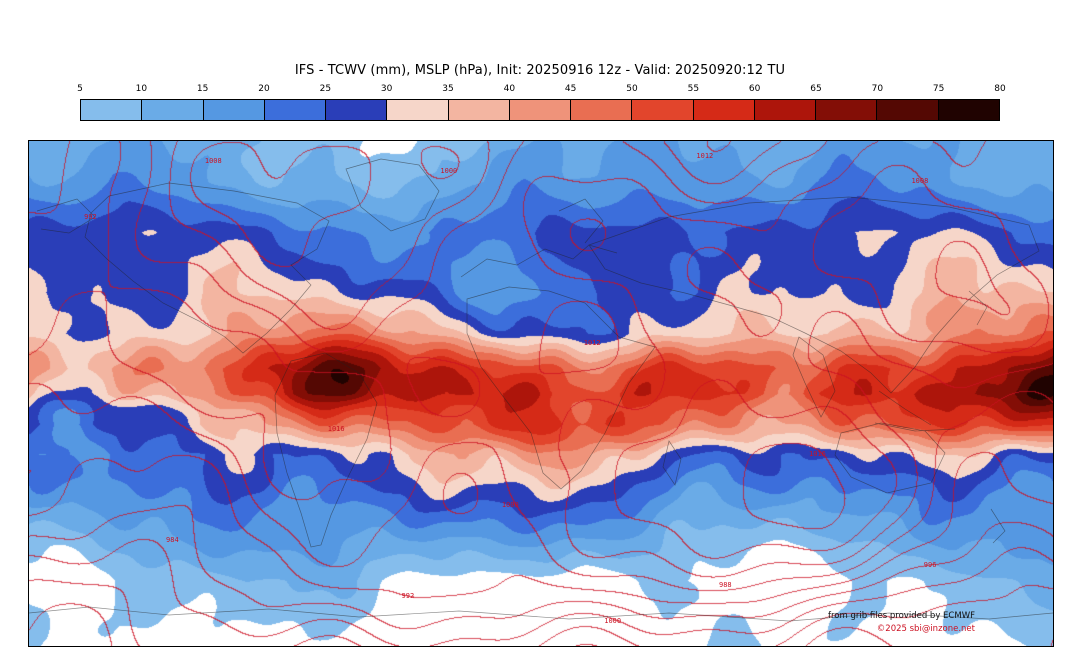 The height and width of the screenshot is (658, 1080). Describe the element at coordinates (570, 89) in the screenshot. I see `colorbar-tick: 45` at that location.